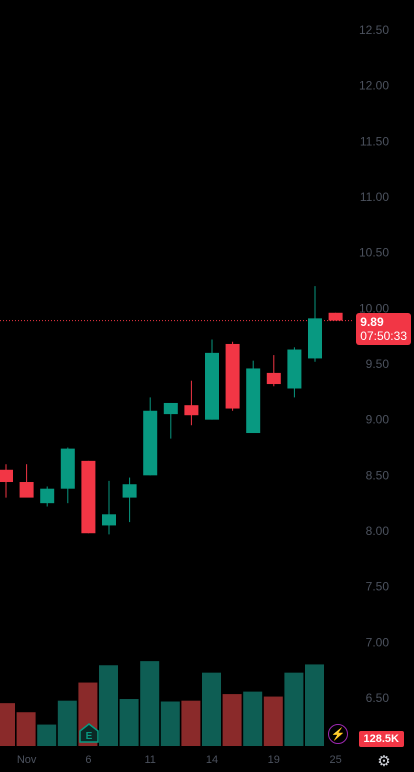  What do you see at coordinates (89, 736) in the screenshot?
I see `svg-text: E` at bounding box center [89, 736].